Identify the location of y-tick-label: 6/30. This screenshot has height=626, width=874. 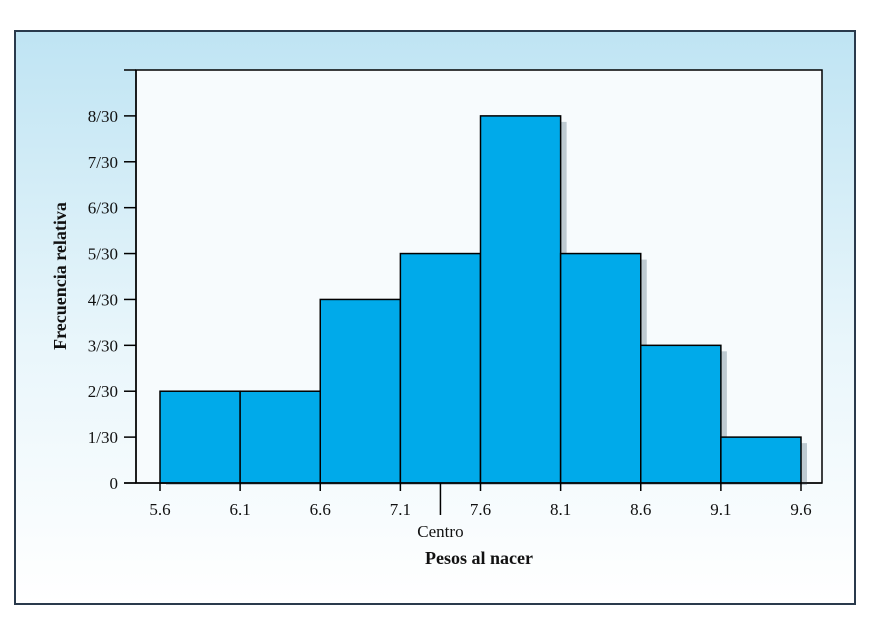
(103, 208).